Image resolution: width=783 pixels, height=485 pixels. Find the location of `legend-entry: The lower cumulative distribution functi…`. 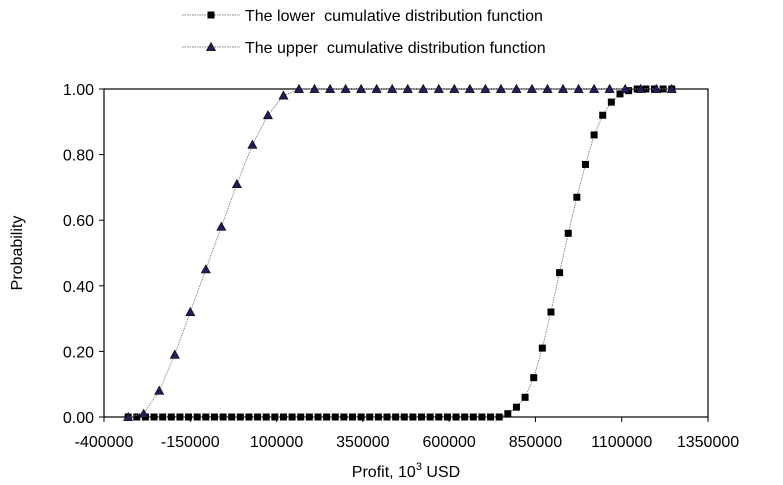

legend-entry: The lower cumulative distribution functi… is located at coordinates (362, 16).